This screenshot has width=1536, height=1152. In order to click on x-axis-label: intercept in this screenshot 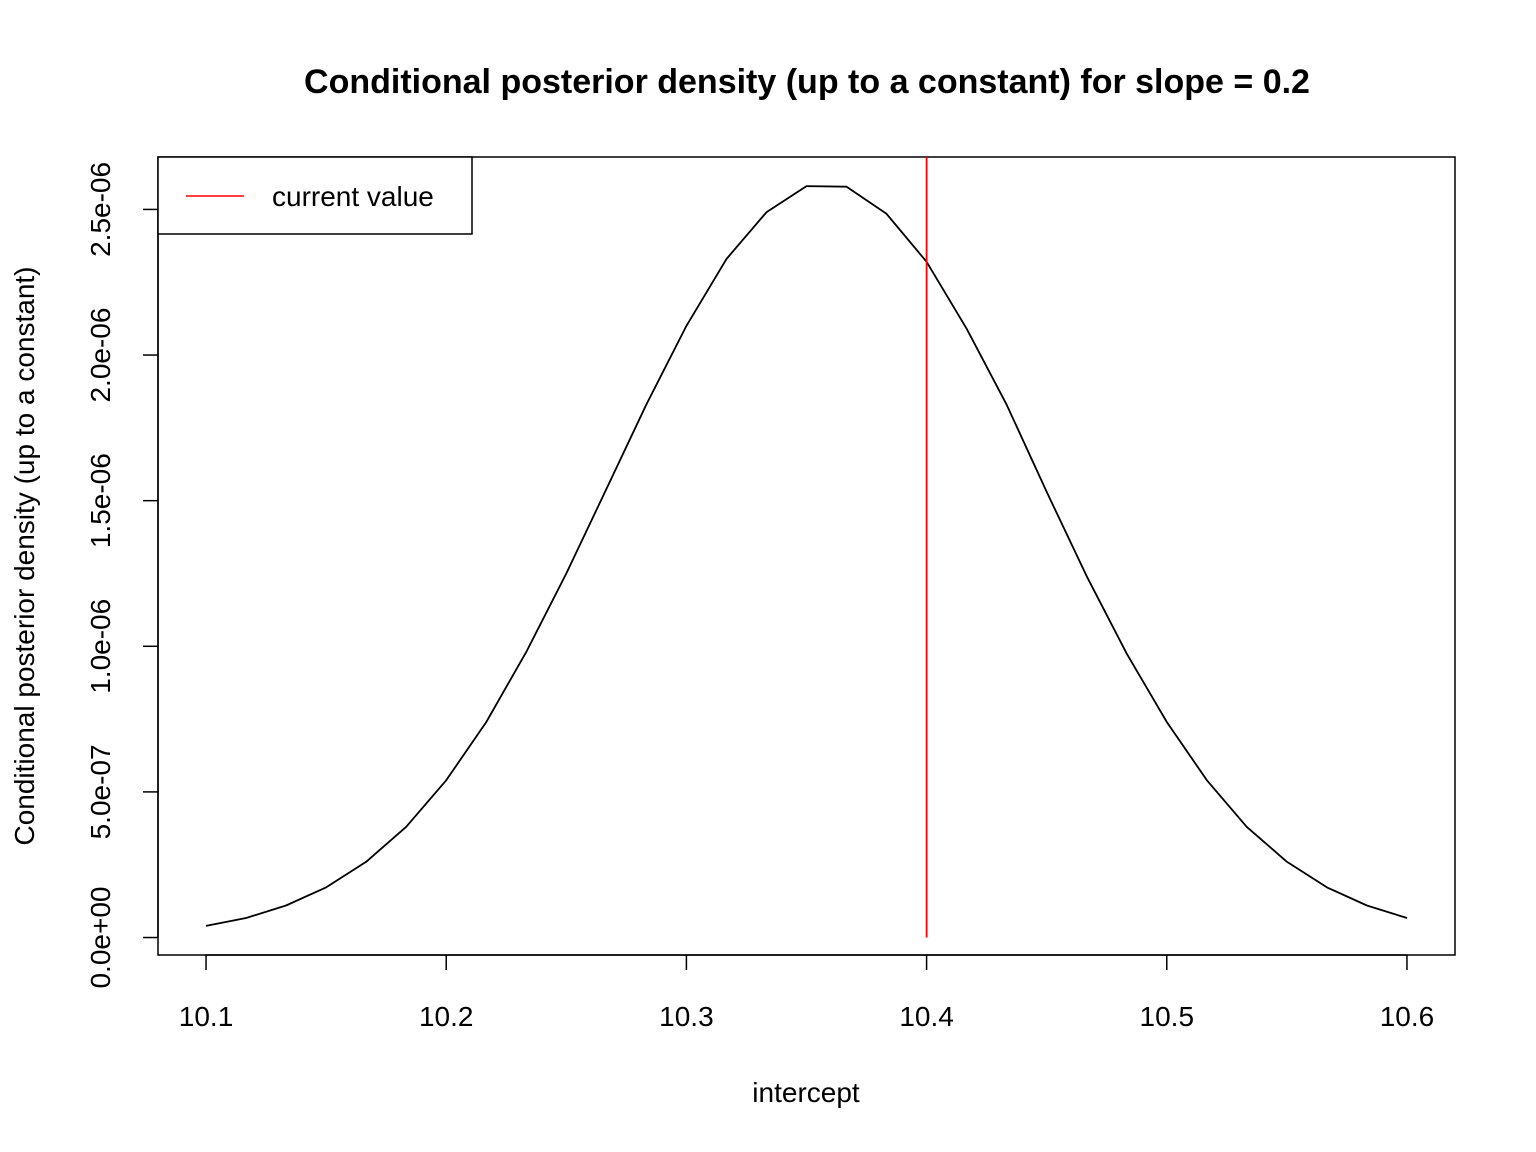, I will do `click(806, 1092)`.